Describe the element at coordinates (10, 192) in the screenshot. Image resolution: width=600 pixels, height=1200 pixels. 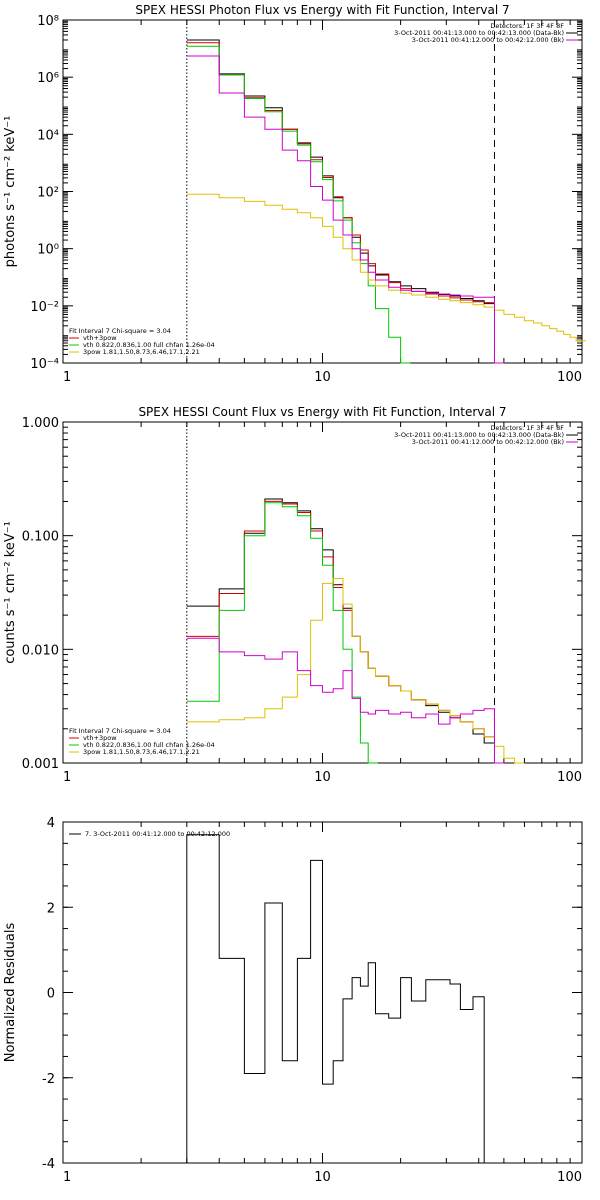
I see `y-axis-label: photons s⁻¹ cm⁻² keV⁻¹` at that location.